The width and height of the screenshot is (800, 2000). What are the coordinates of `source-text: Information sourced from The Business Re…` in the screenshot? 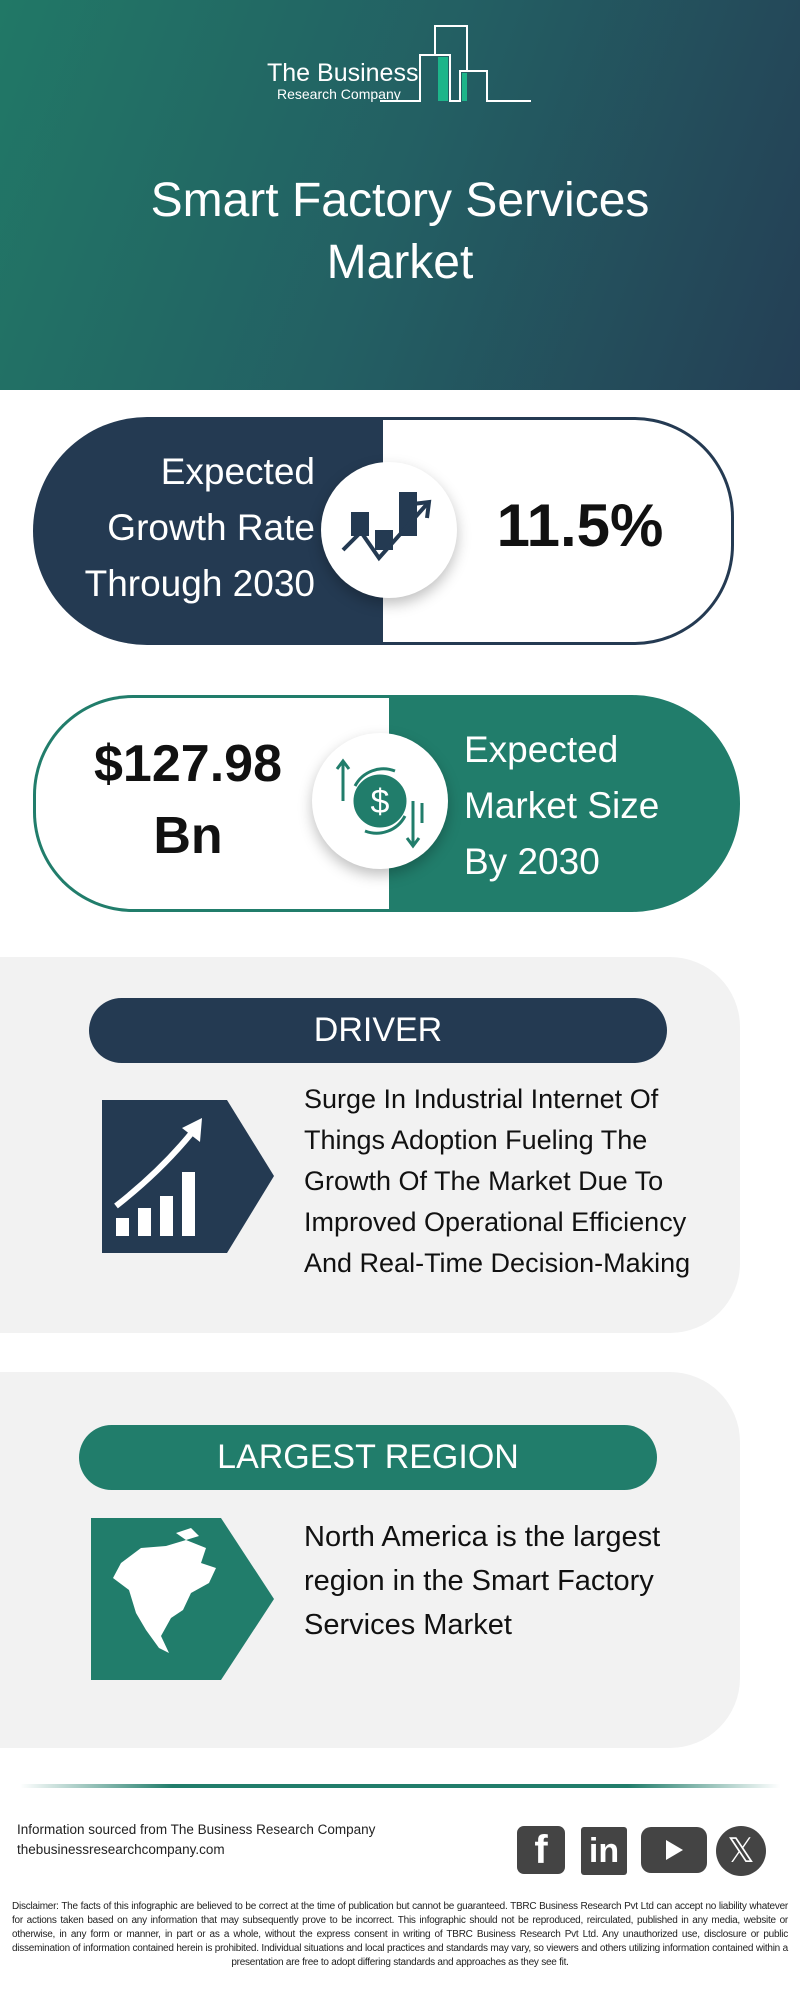 It's located at (196, 1829).